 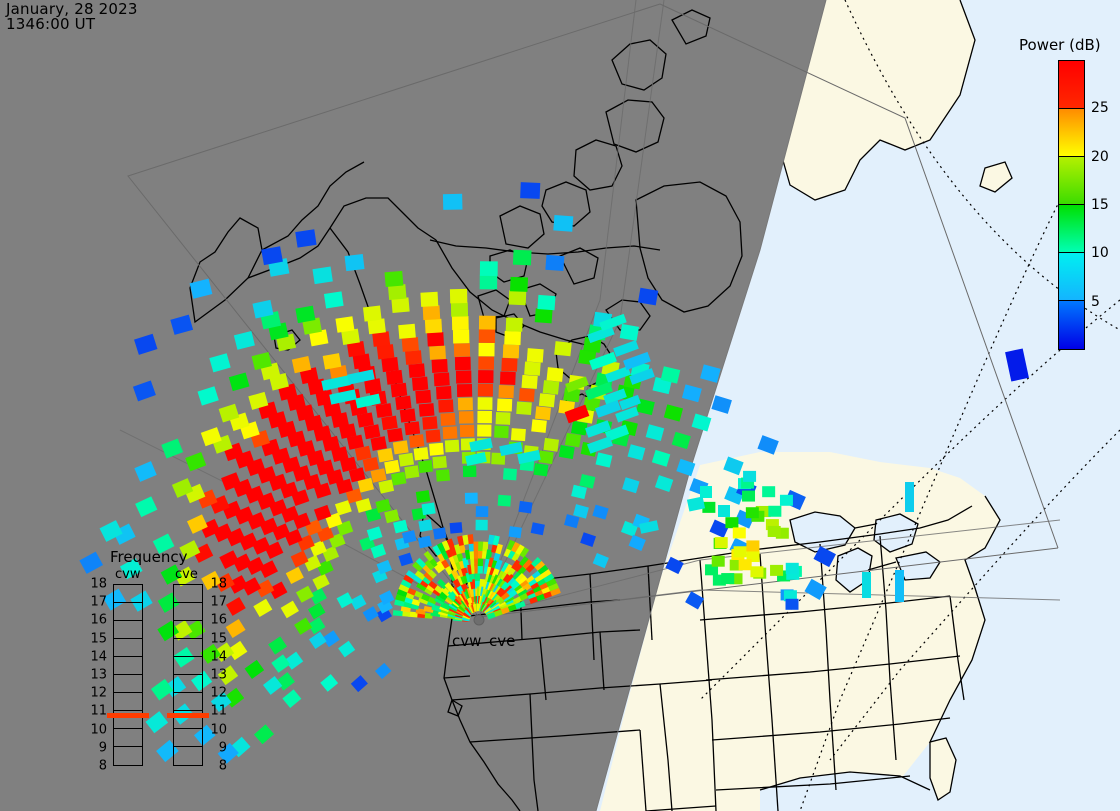 I want to click on colorbar-tick: 10, so click(x=1100, y=253).